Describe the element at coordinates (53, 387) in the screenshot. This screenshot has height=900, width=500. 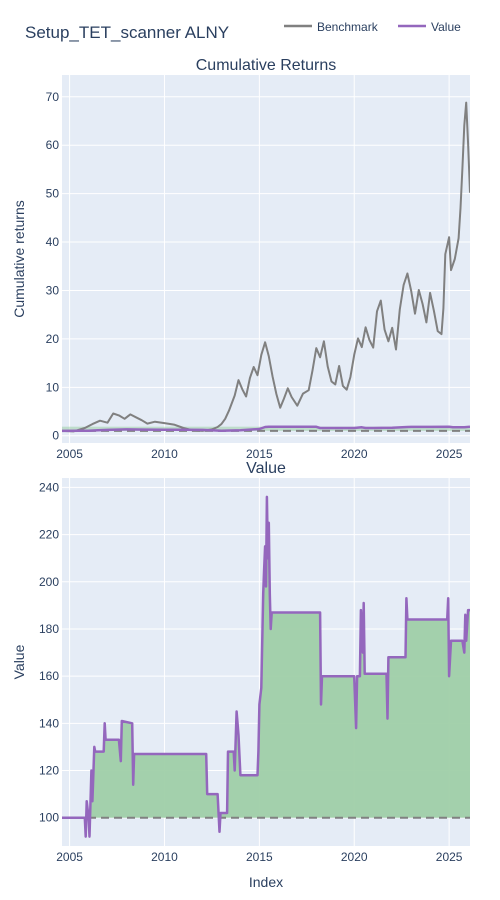
I see `y-tick-label: 10` at that location.